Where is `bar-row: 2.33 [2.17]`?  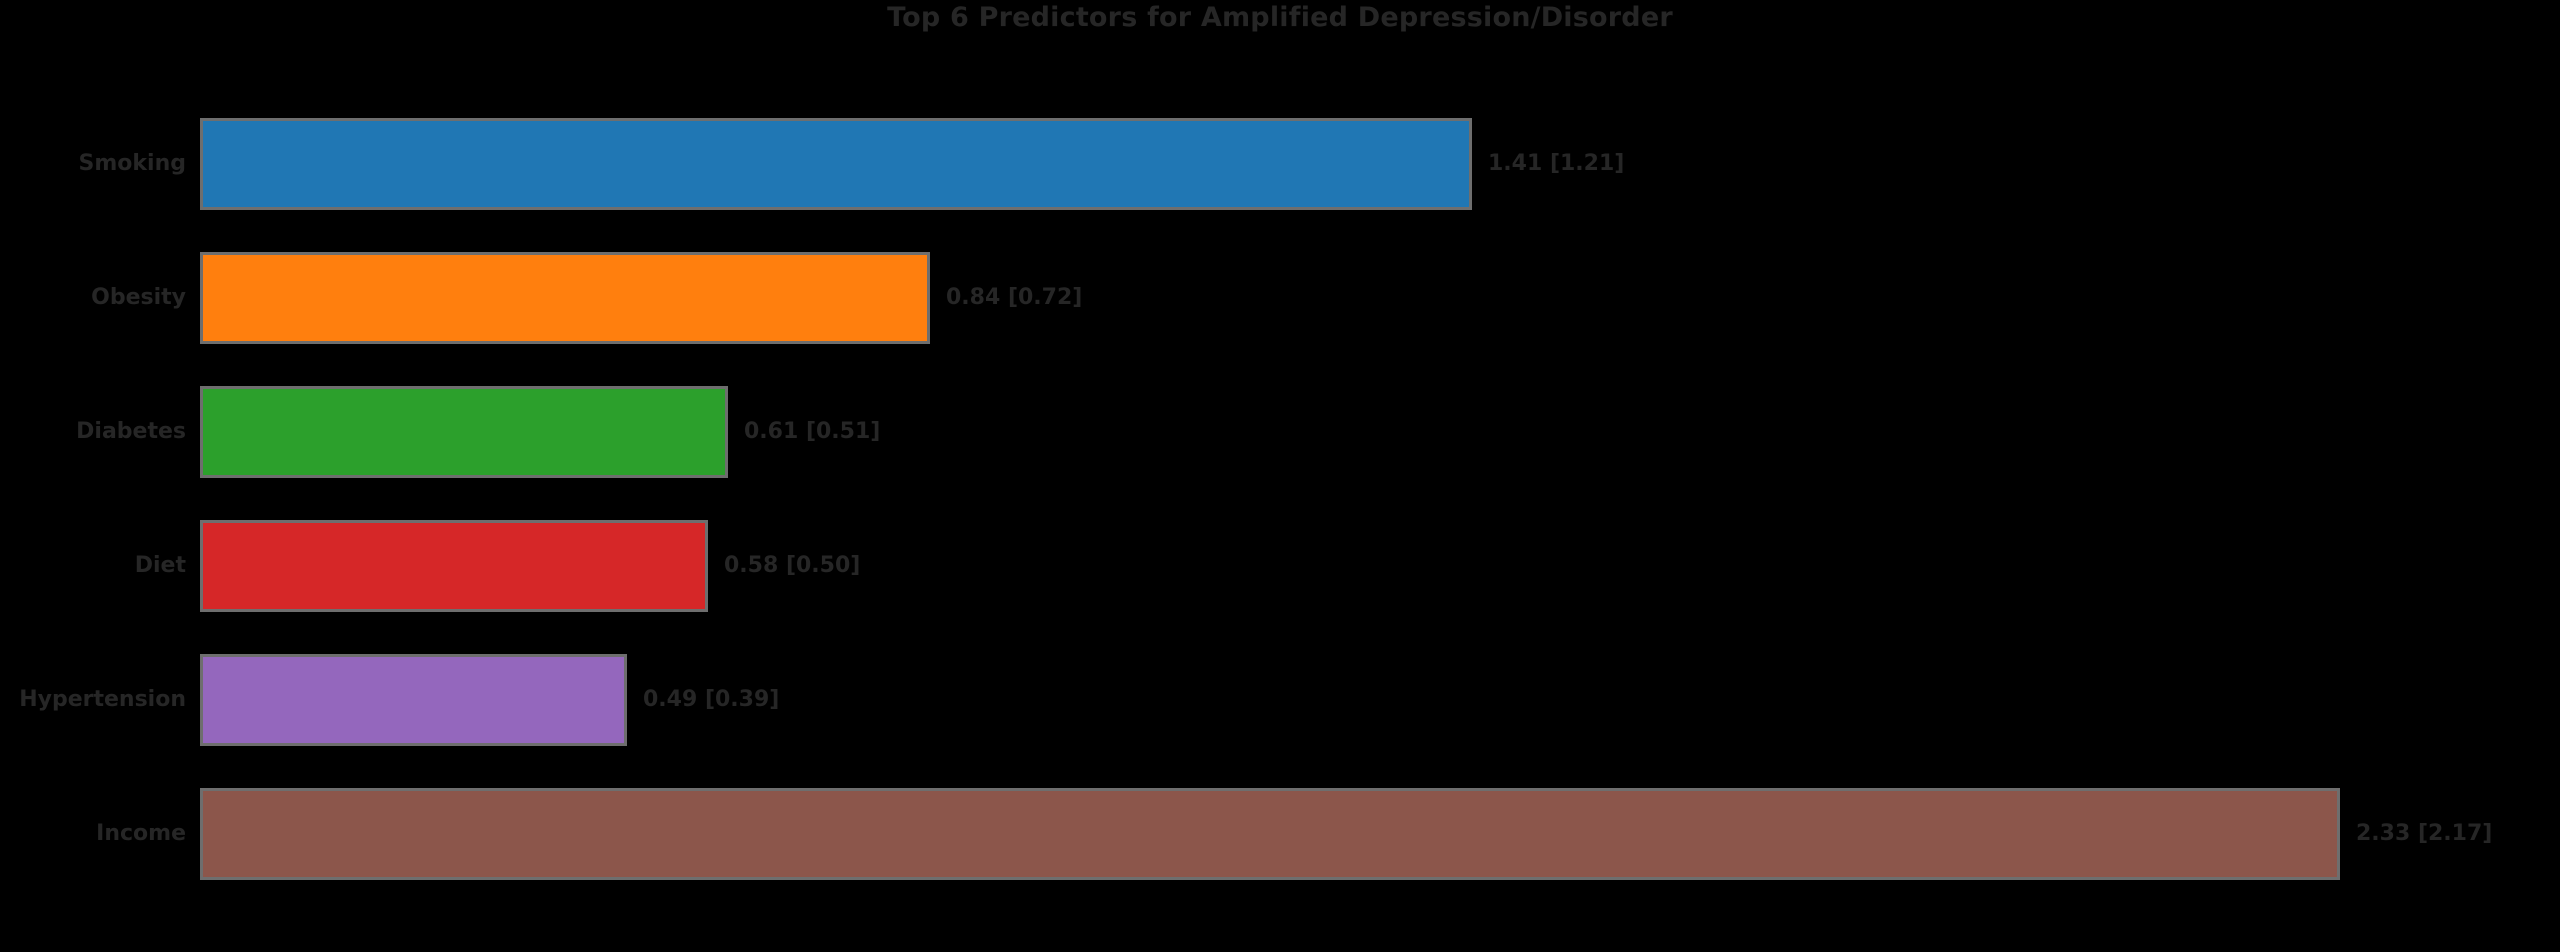 bar-row: 2.33 [2.17] is located at coordinates (1360, 834).